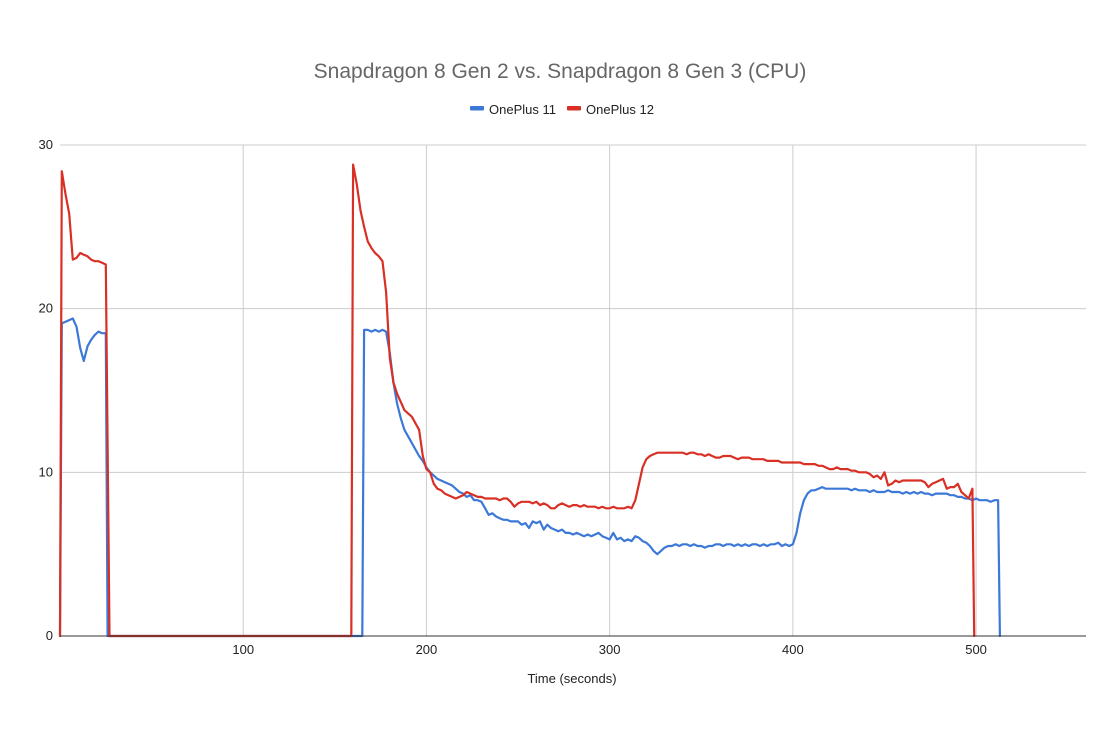 The height and width of the screenshot is (744, 1116). I want to click on legend-label-2: OnePlus 12, so click(620, 109).